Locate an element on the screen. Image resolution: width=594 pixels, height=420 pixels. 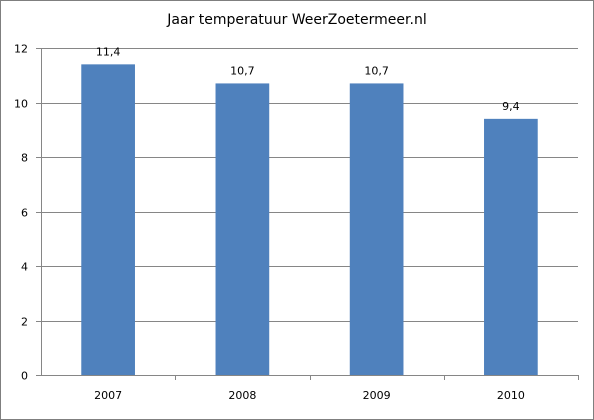
y-tick-label: 4 is located at coordinates (24, 267).